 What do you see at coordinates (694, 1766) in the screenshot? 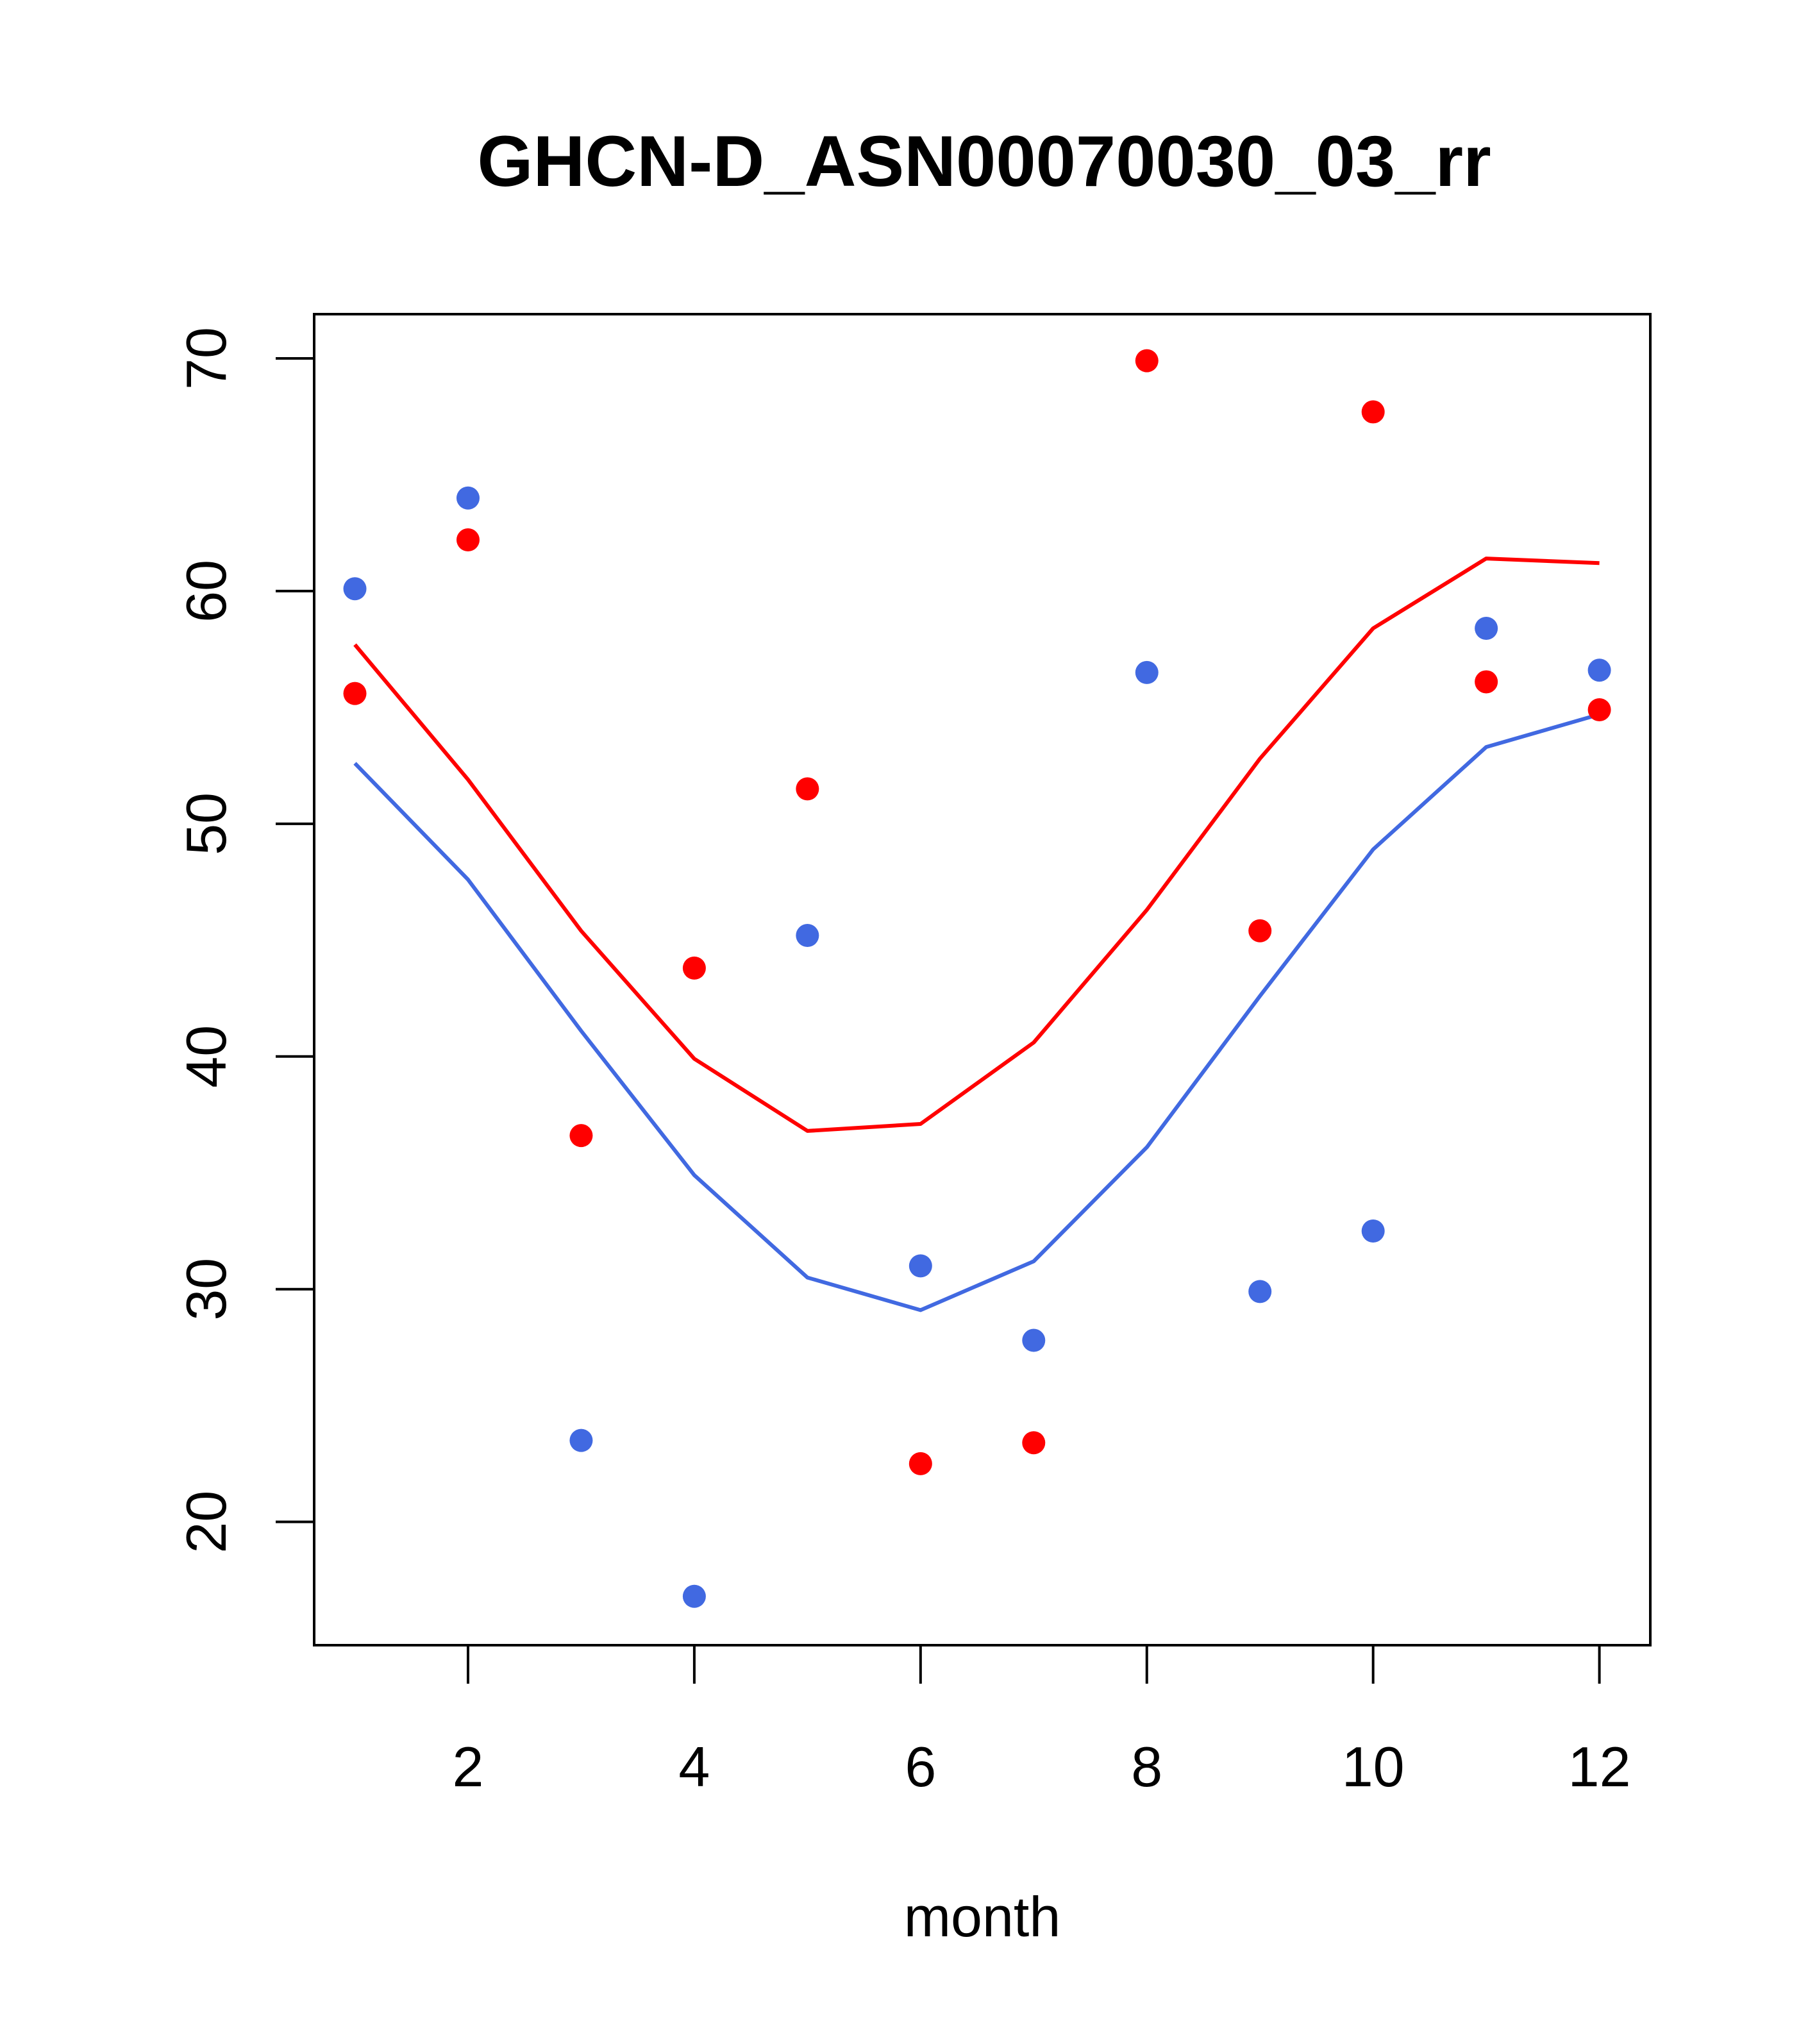
I see `x-tick-label: 4` at bounding box center [694, 1766].